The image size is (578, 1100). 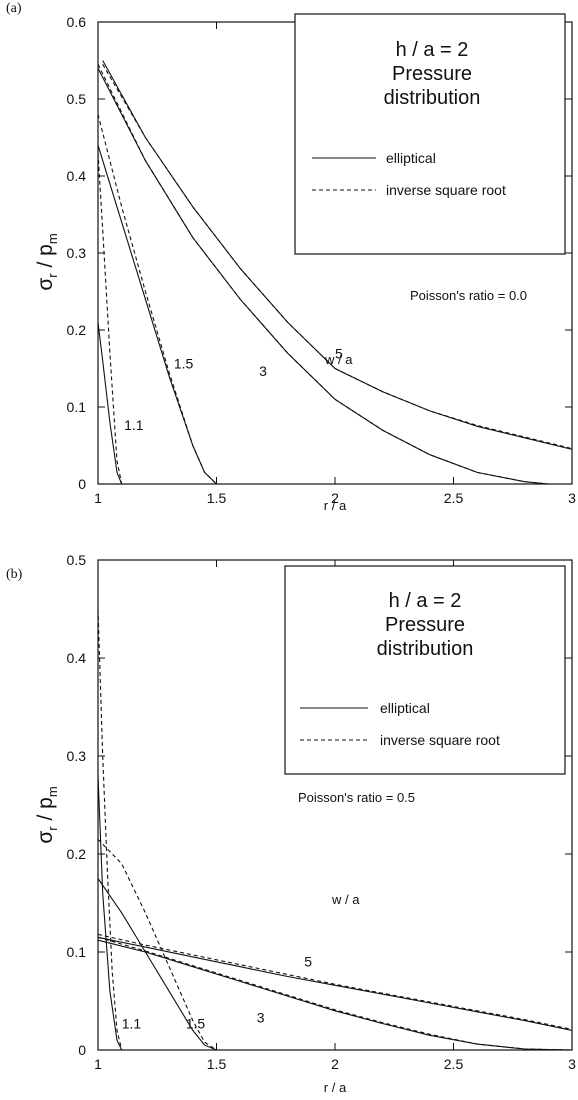 I want to click on curve-wa-5-dashed, so click(x=335, y=981).